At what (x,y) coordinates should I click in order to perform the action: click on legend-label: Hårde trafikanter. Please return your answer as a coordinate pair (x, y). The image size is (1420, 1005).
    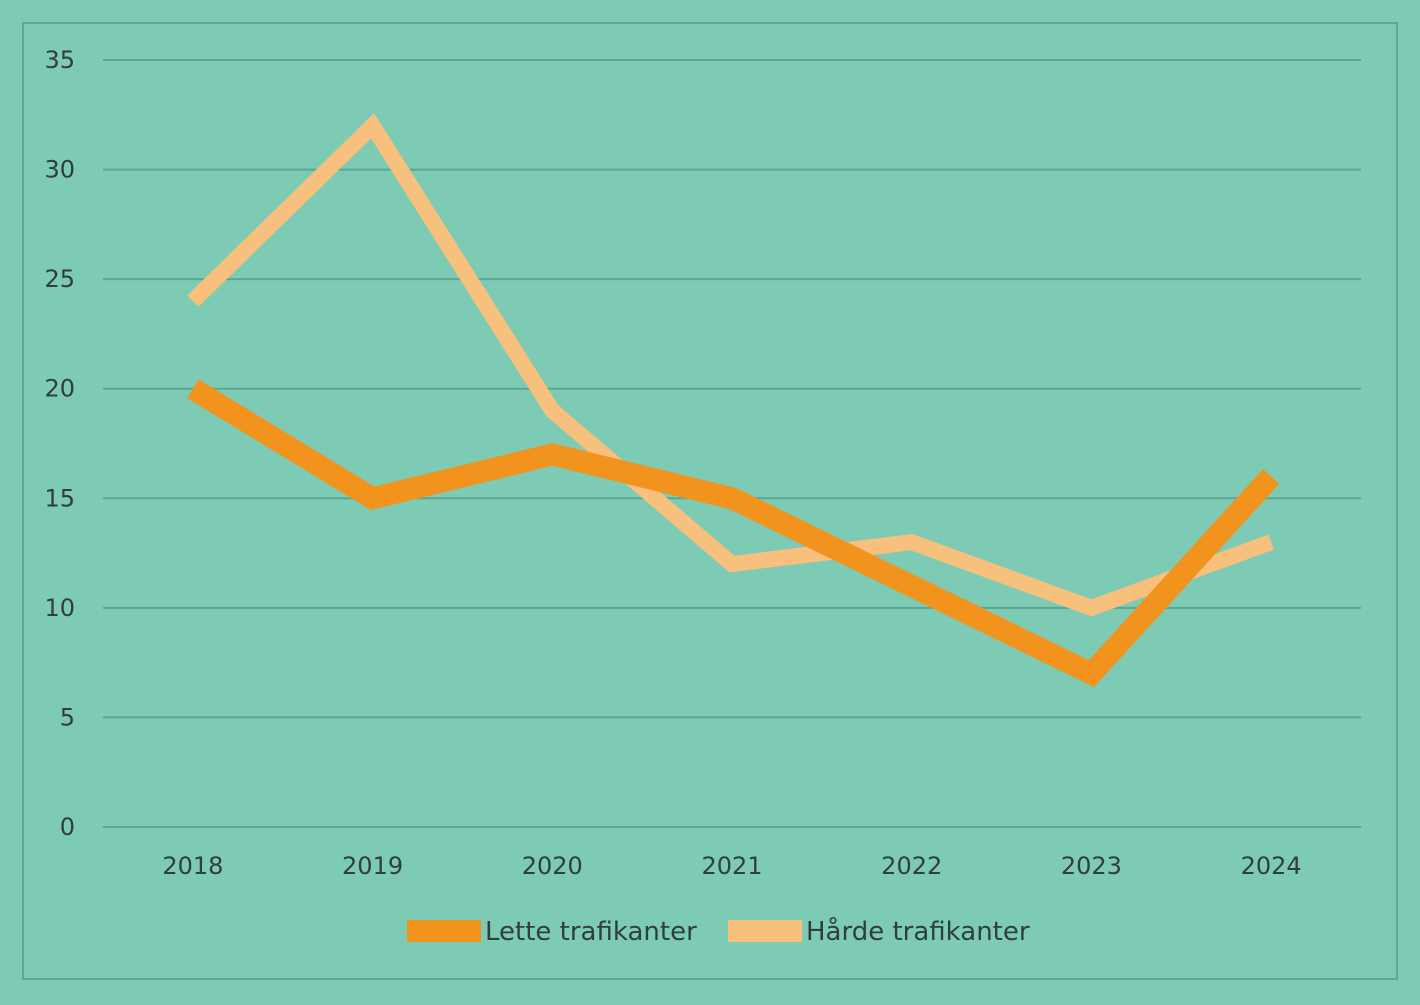
    Looking at the image, I should click on (918, 931).